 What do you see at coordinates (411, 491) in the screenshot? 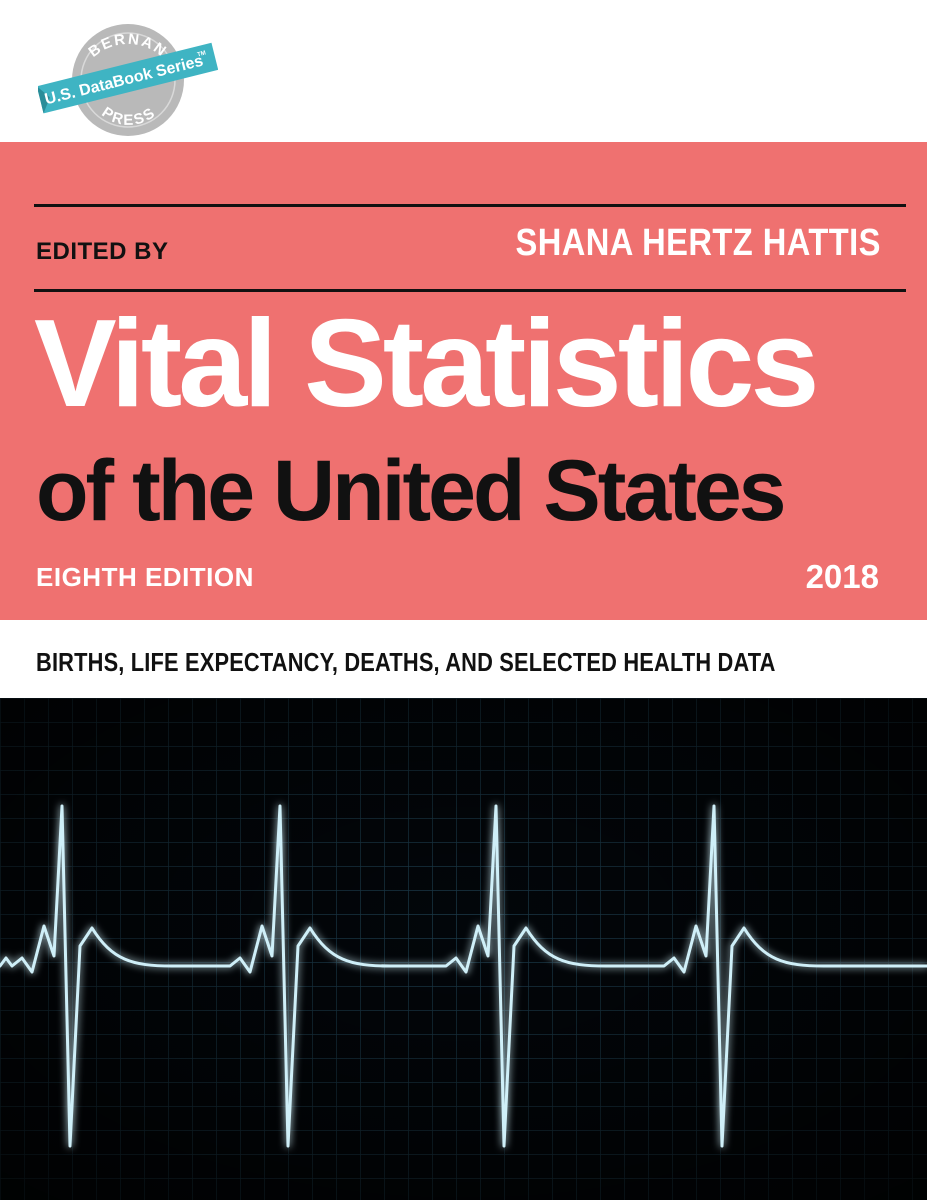
I see `book-title-line-2: of the United States` at bounding box center [411, 491].